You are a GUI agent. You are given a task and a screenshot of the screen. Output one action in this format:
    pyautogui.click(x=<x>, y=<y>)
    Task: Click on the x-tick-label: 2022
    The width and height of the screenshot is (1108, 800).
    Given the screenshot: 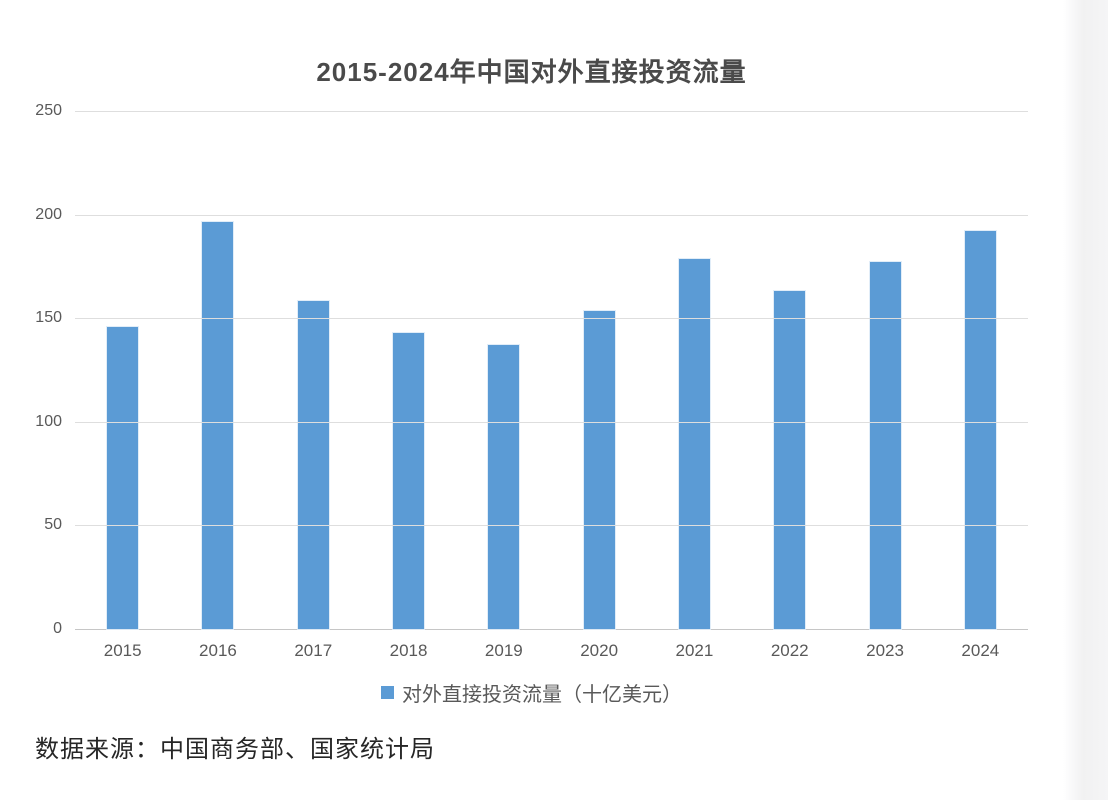 What is the action you would take?
    pyautogui.click(x=789, y=650)
    